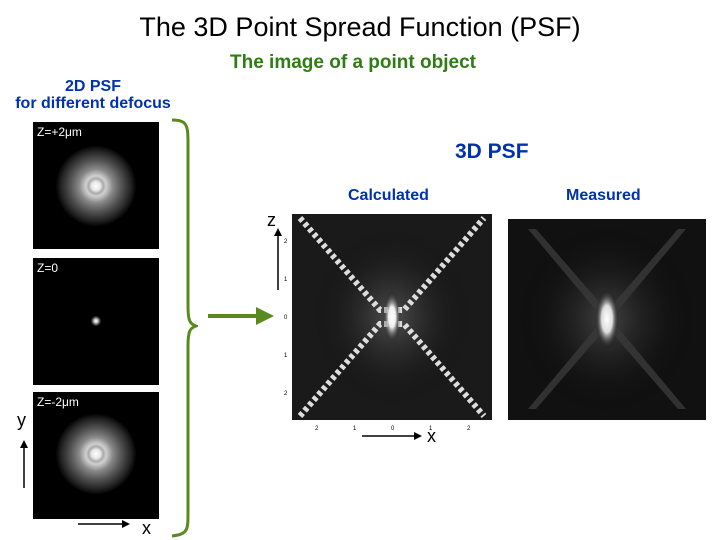  Describe the element at coordinates (353, 62) in the screenshot. I see `slide-subtitle: The image of a point object` at that location.